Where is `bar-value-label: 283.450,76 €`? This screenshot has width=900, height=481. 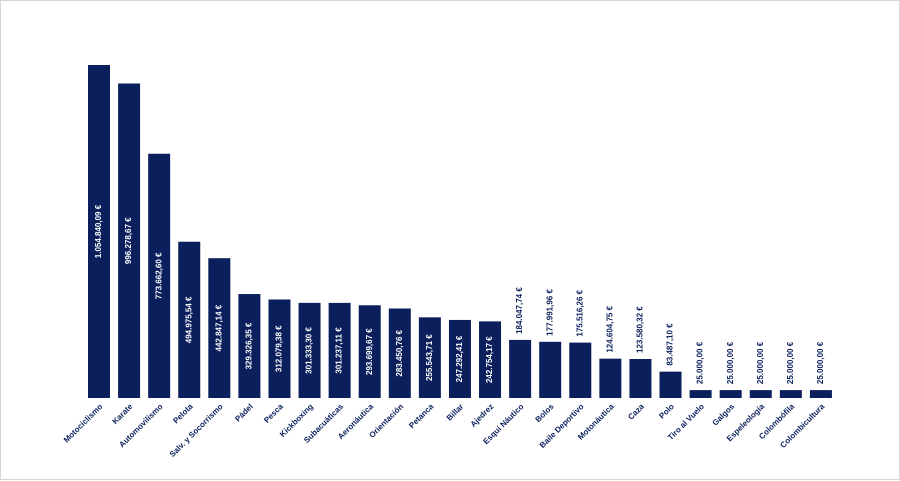 bar-value-label: 283.450,76 € is located at coordinates (399, 352).